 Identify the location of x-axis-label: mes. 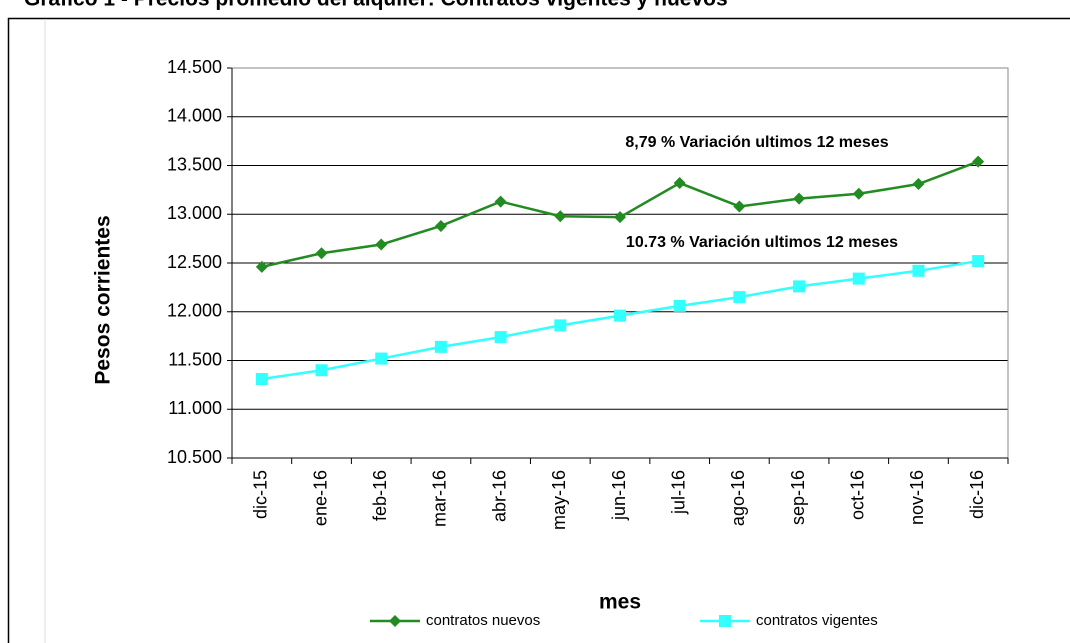
(620, 602).